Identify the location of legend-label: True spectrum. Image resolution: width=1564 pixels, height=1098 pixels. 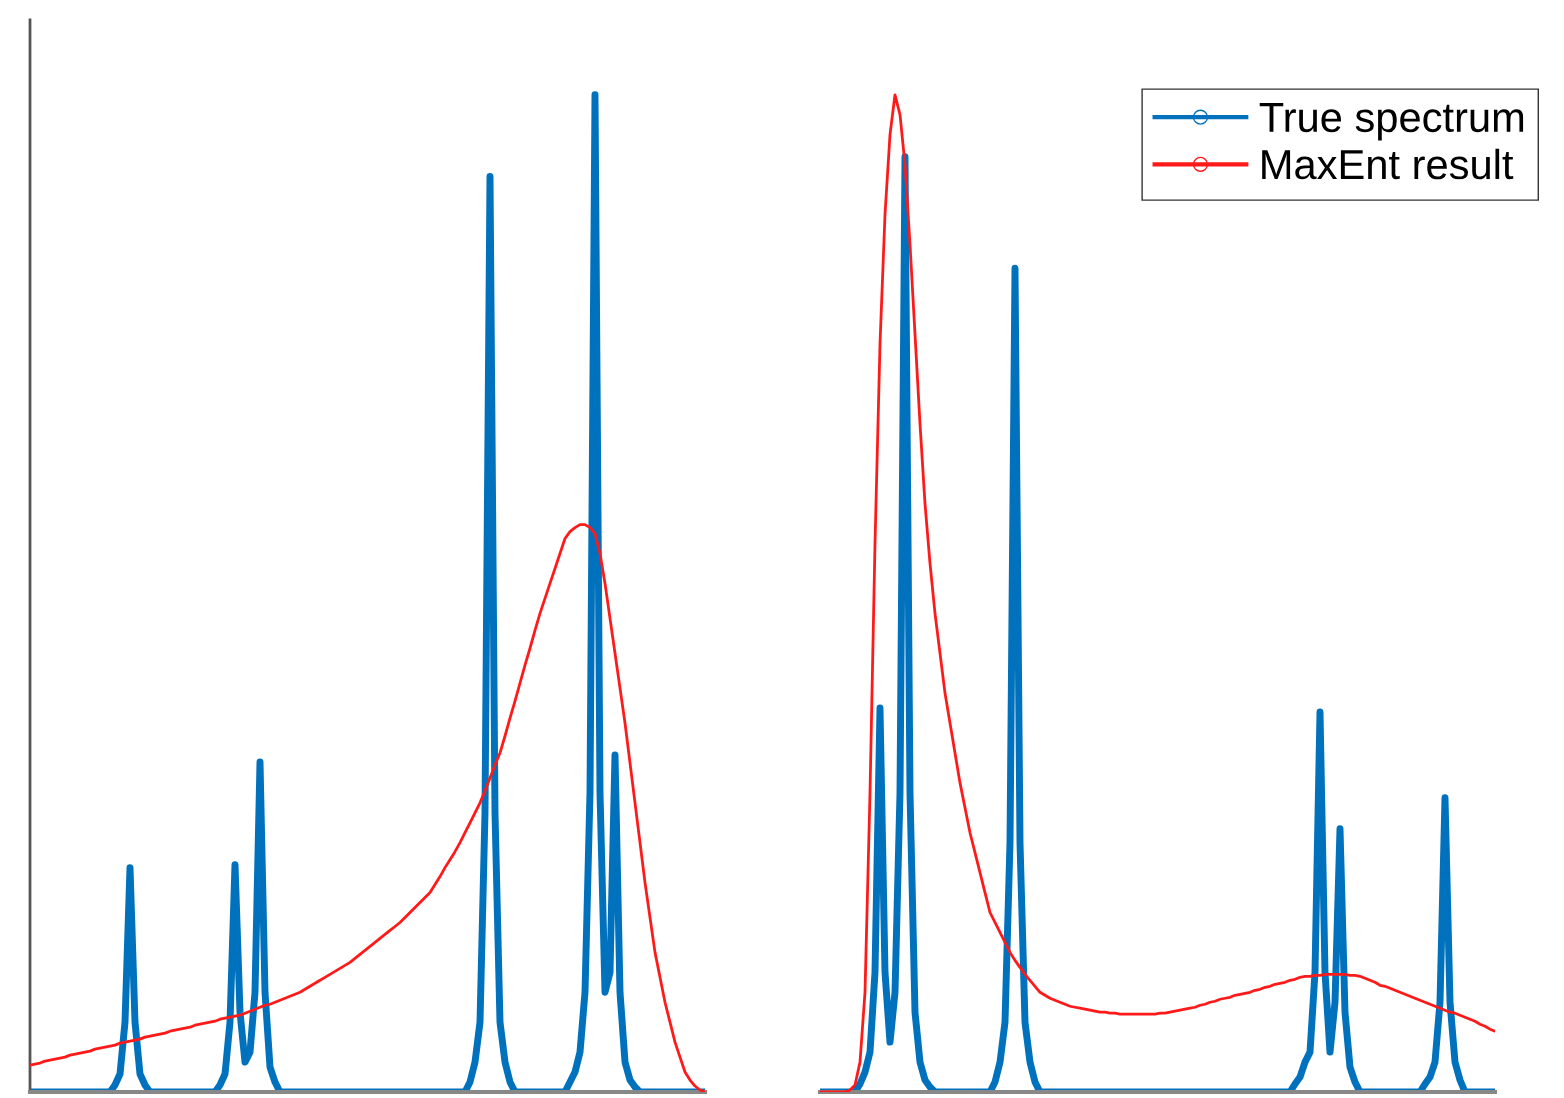
(1391, 122).